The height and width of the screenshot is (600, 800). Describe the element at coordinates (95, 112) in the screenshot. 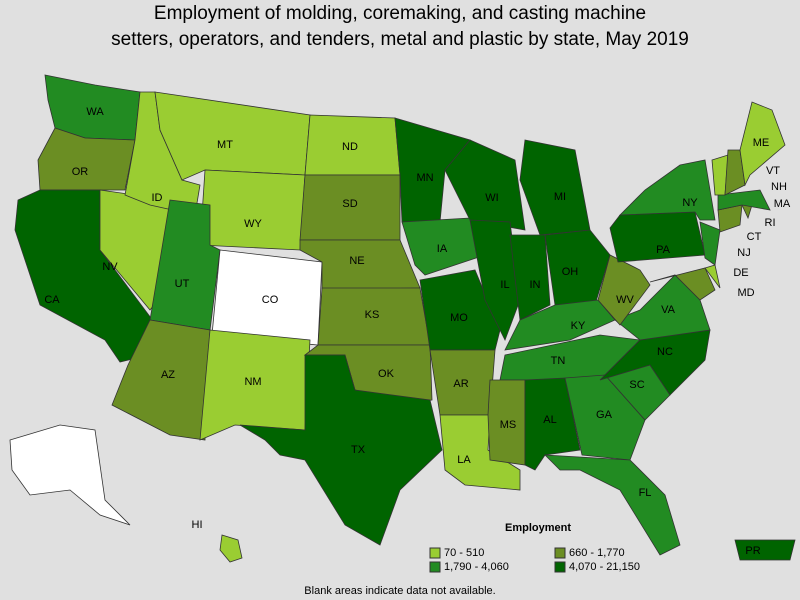

I see `state-label: WA` at that location.